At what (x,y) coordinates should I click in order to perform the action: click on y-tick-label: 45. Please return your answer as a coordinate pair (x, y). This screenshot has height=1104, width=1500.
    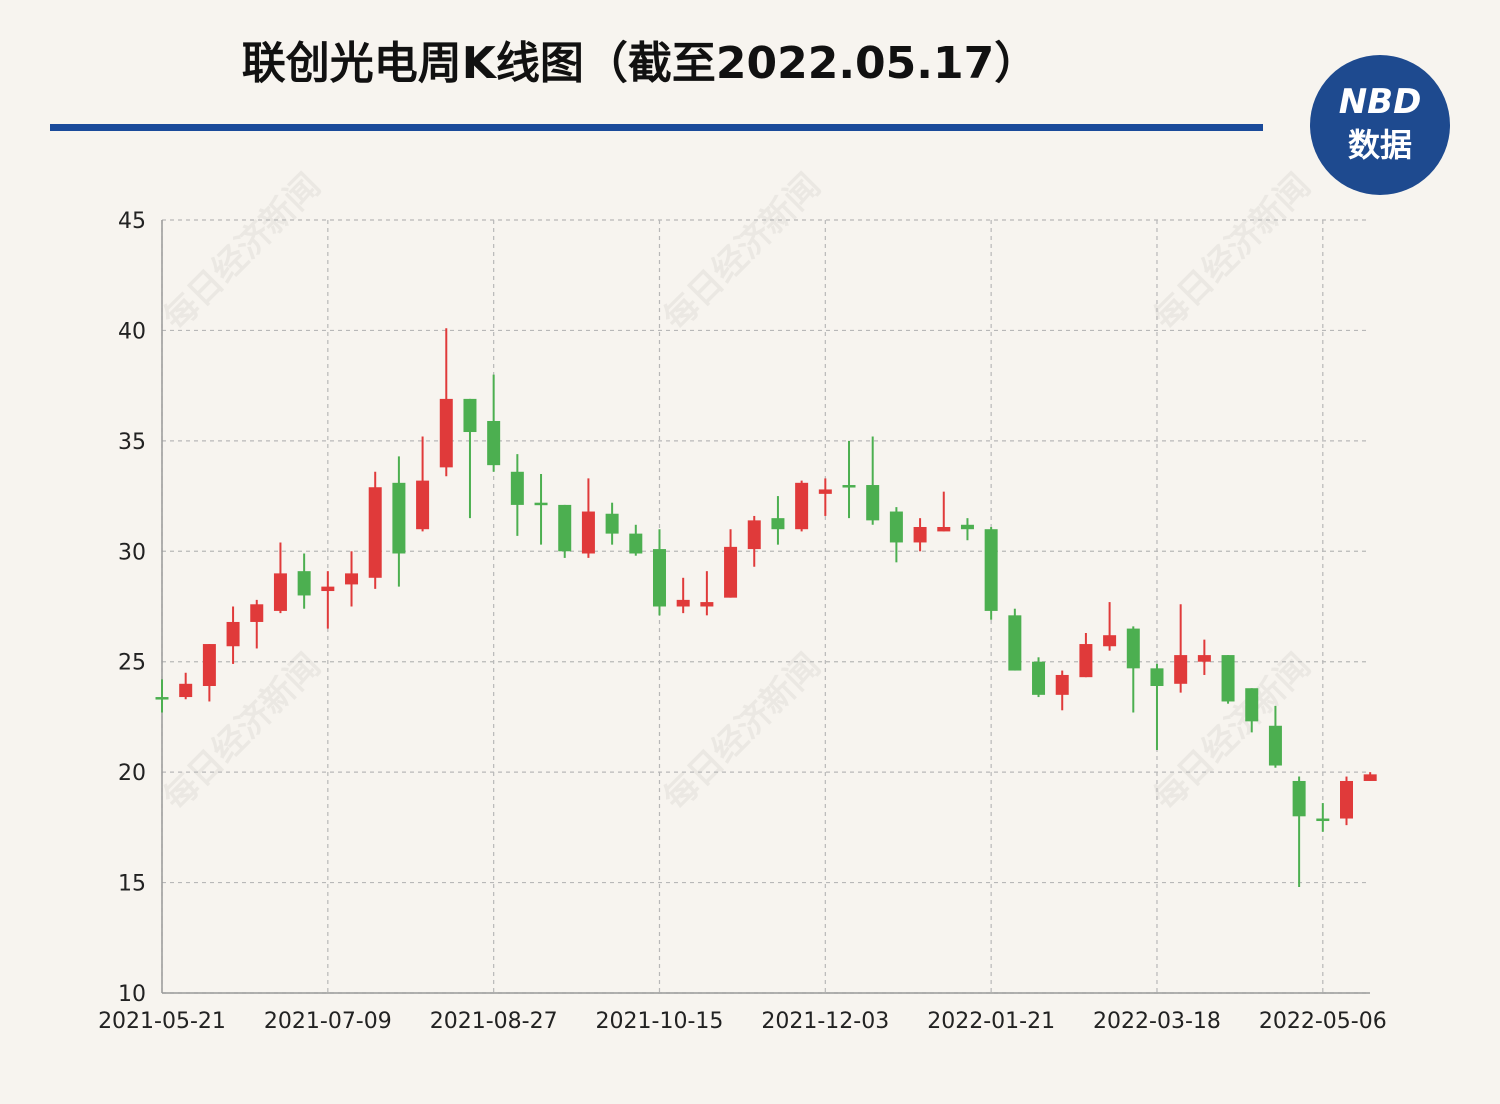
    Looking at the image, I should click on (132, 221).